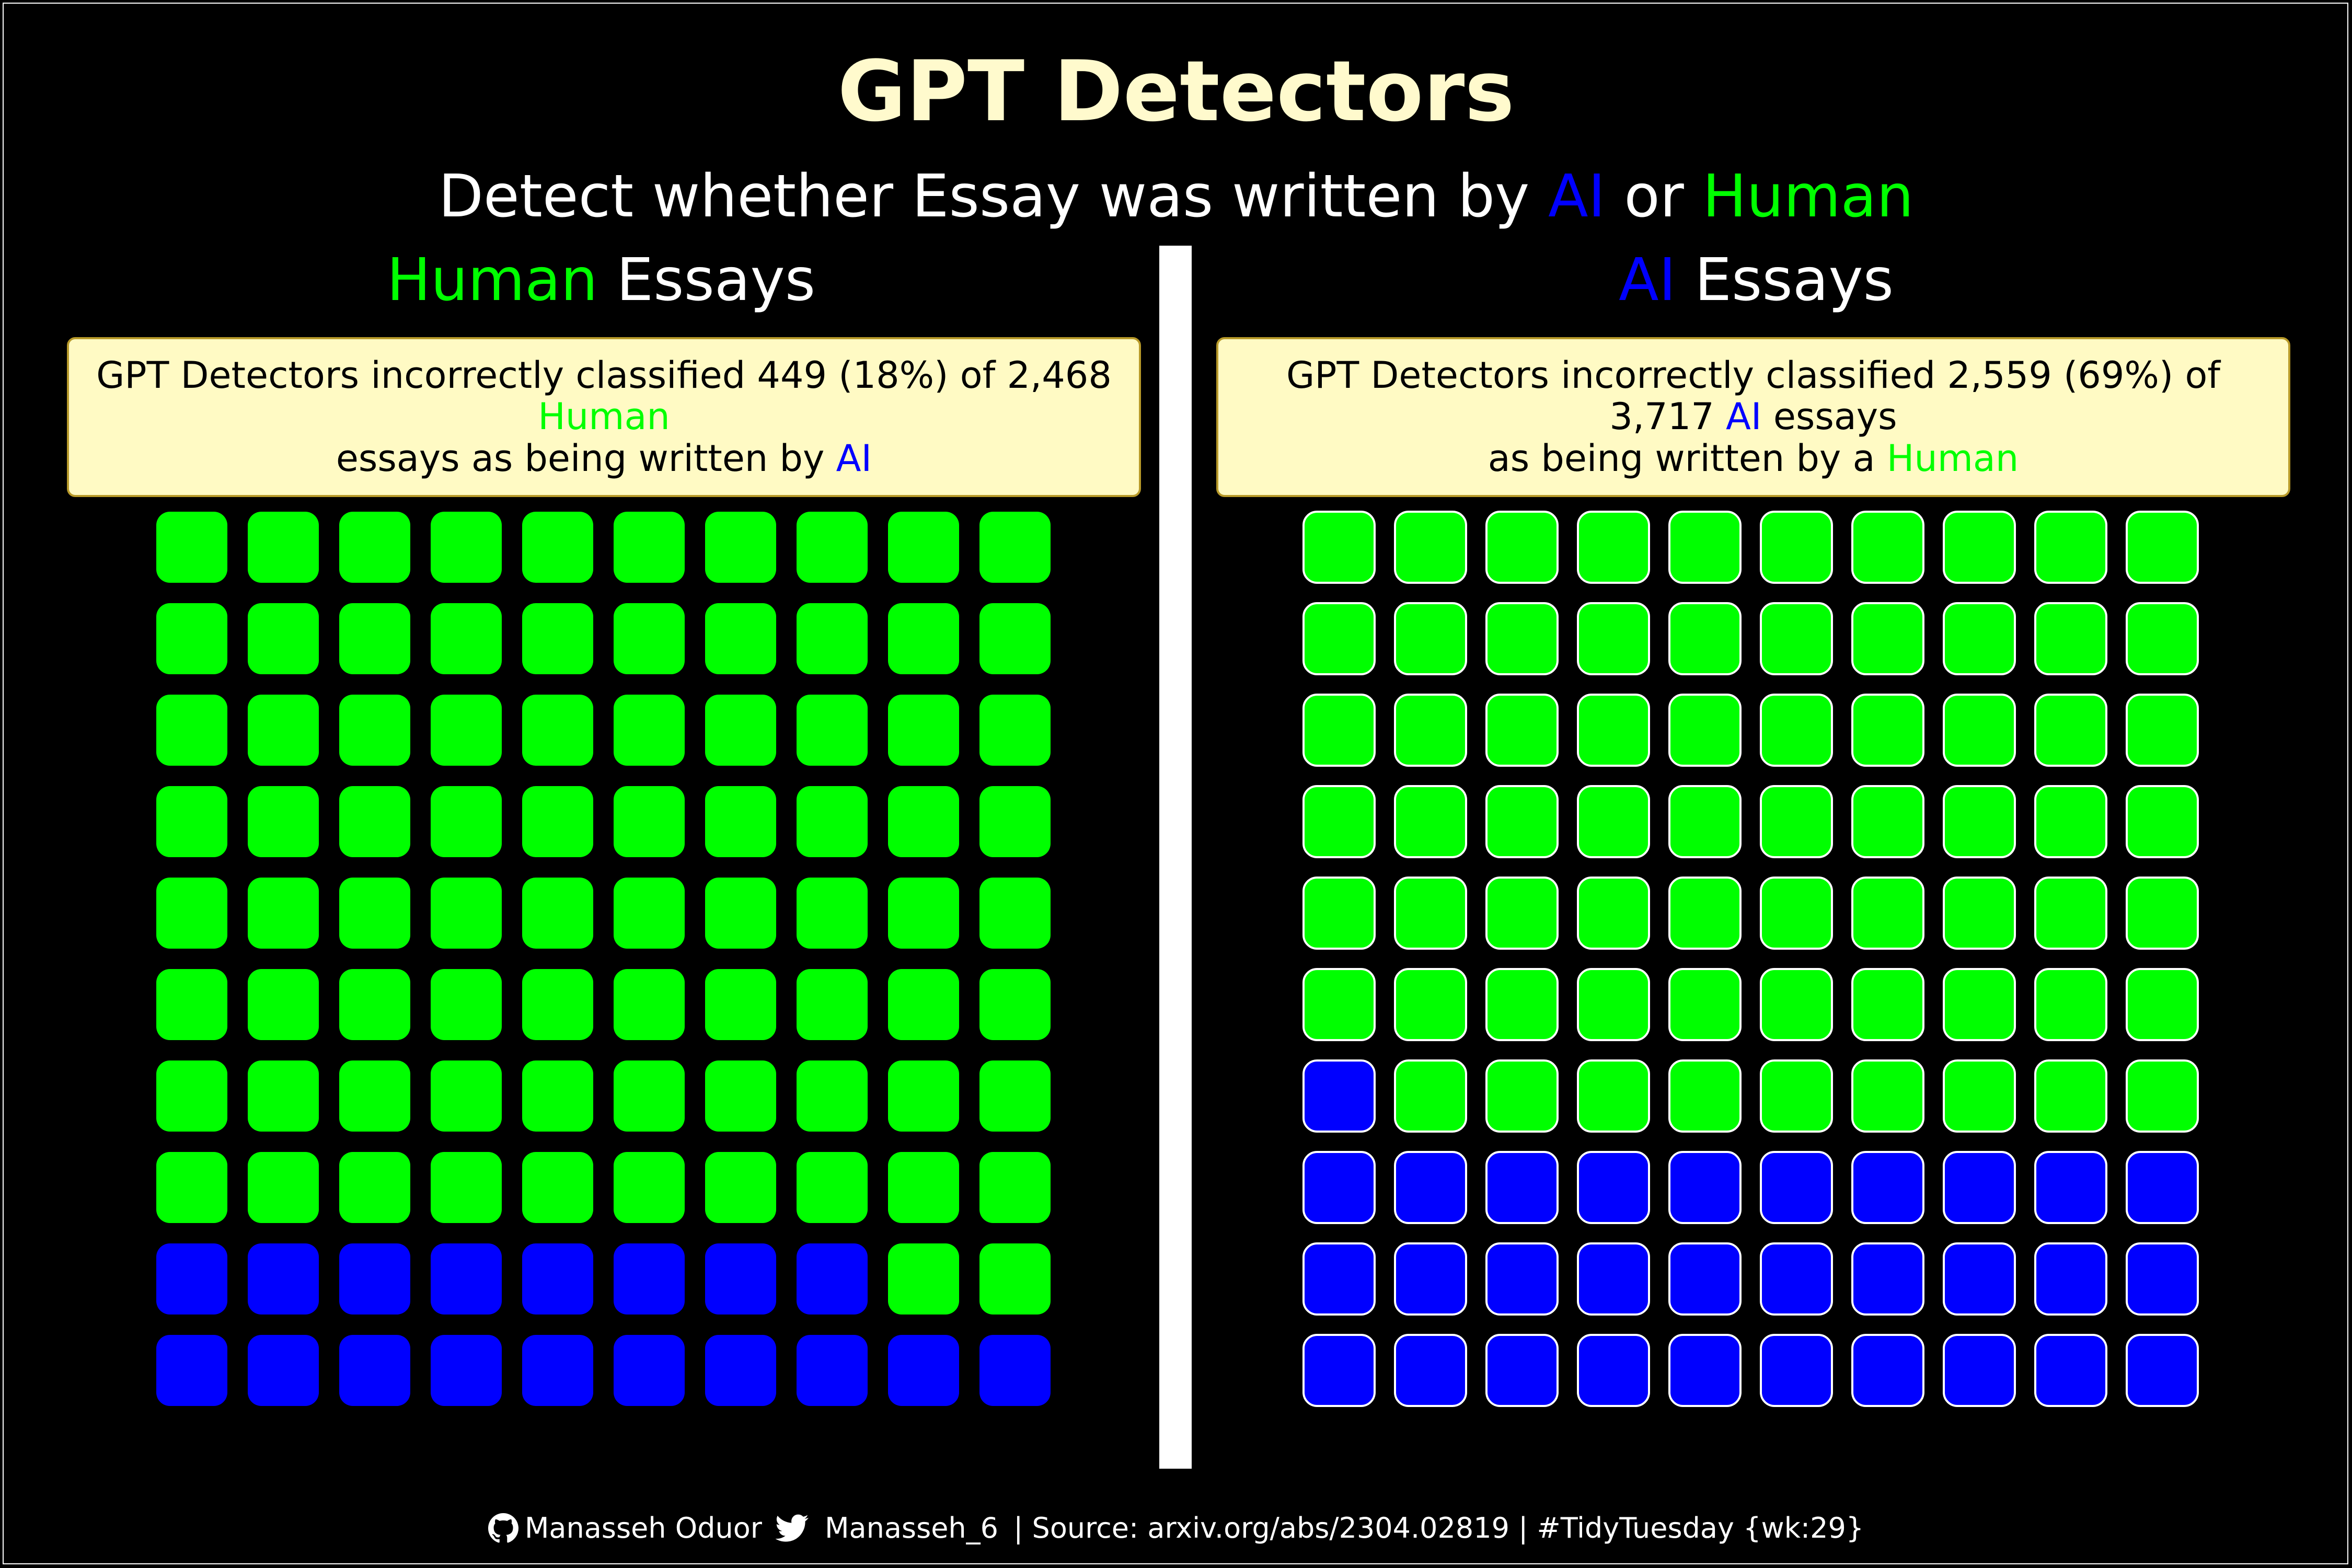 This screenshot has height=1568, width=2352. What do you see at coordinates (1175, 857) in the screenshot?
I see `panel-divider` at bounding box center [1175, 857].